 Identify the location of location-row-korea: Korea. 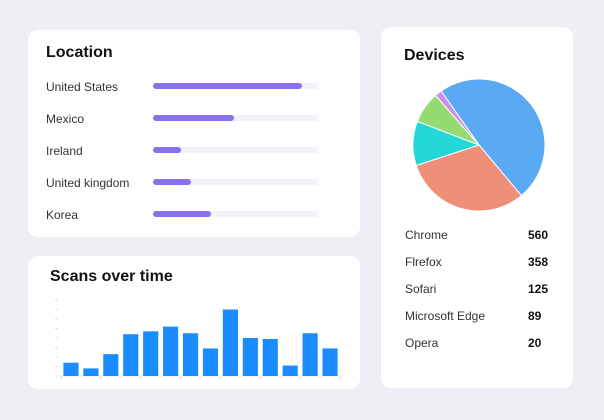
(194, 218).